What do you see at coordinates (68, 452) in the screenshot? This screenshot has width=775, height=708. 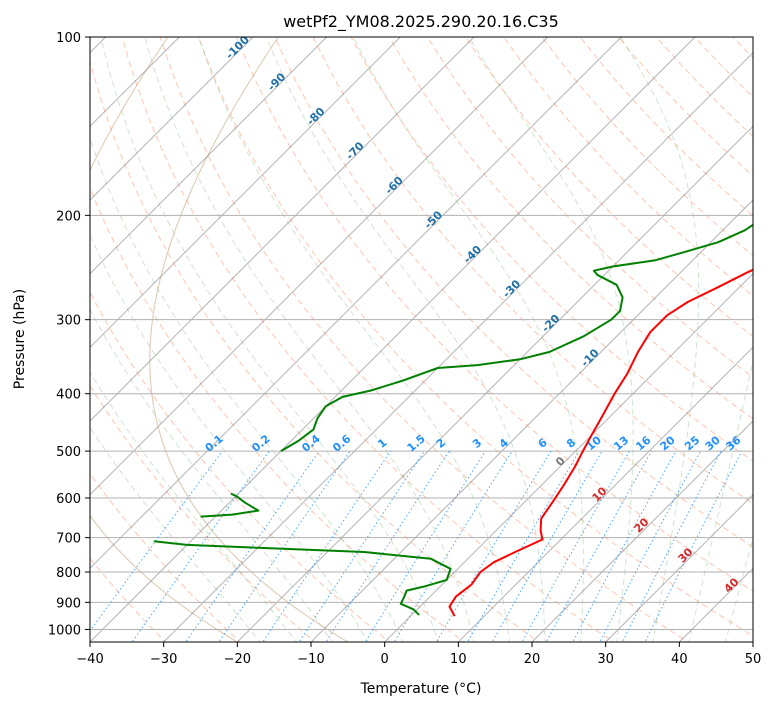 I see `y-tick-label: 500` at bounding box center [68, 452].